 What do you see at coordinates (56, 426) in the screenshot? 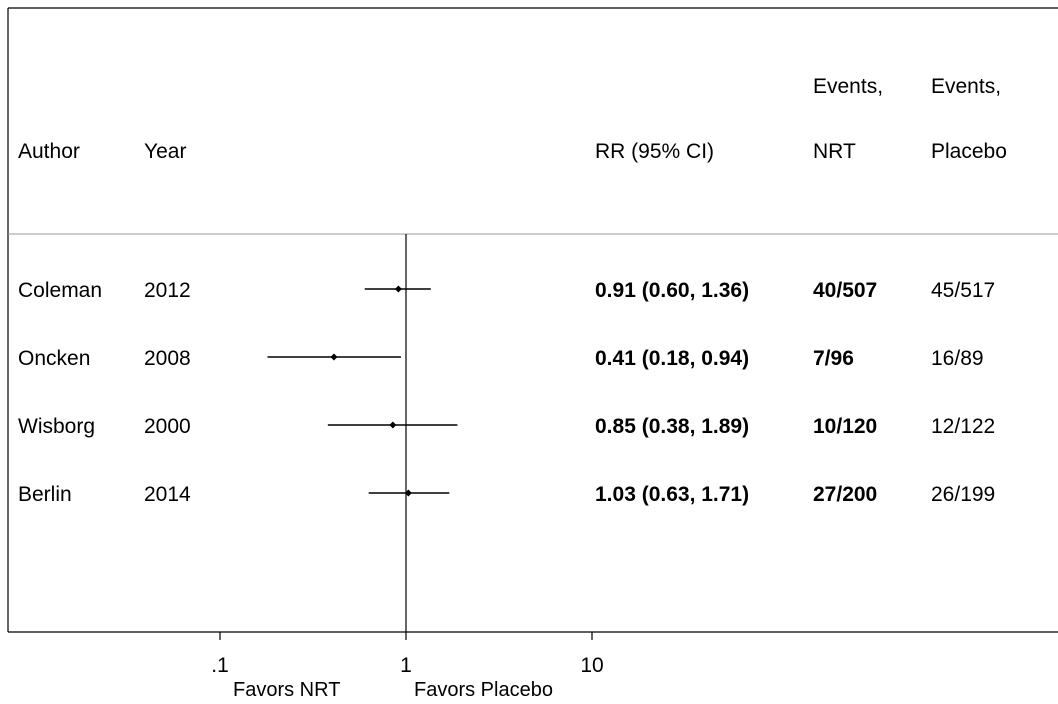
I see `study-author: Wisborg` at bounding box center [56, 426].